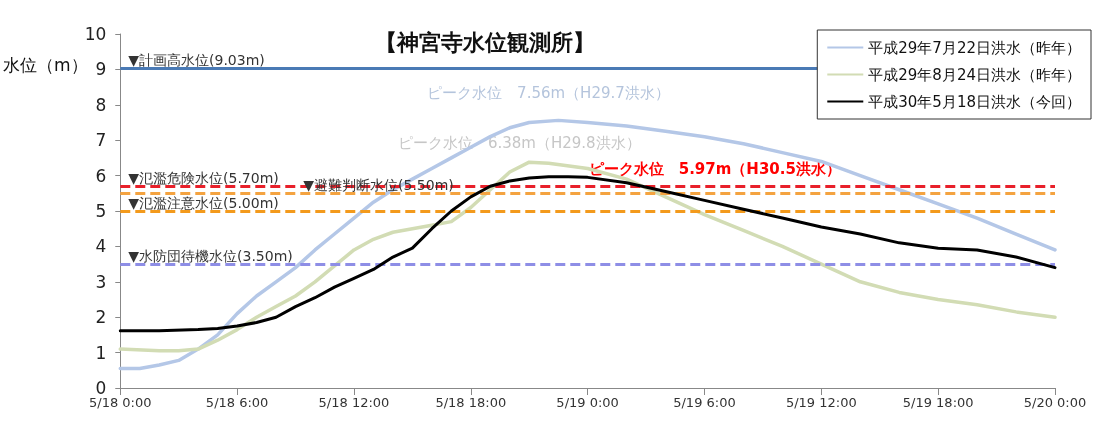 Image resolution: width=1101 pixels, height=424 pixels. Describe the element at coordinates (704, 402) in the screenshot. I see `x-tick-label: 5/19 6:00` at that location.